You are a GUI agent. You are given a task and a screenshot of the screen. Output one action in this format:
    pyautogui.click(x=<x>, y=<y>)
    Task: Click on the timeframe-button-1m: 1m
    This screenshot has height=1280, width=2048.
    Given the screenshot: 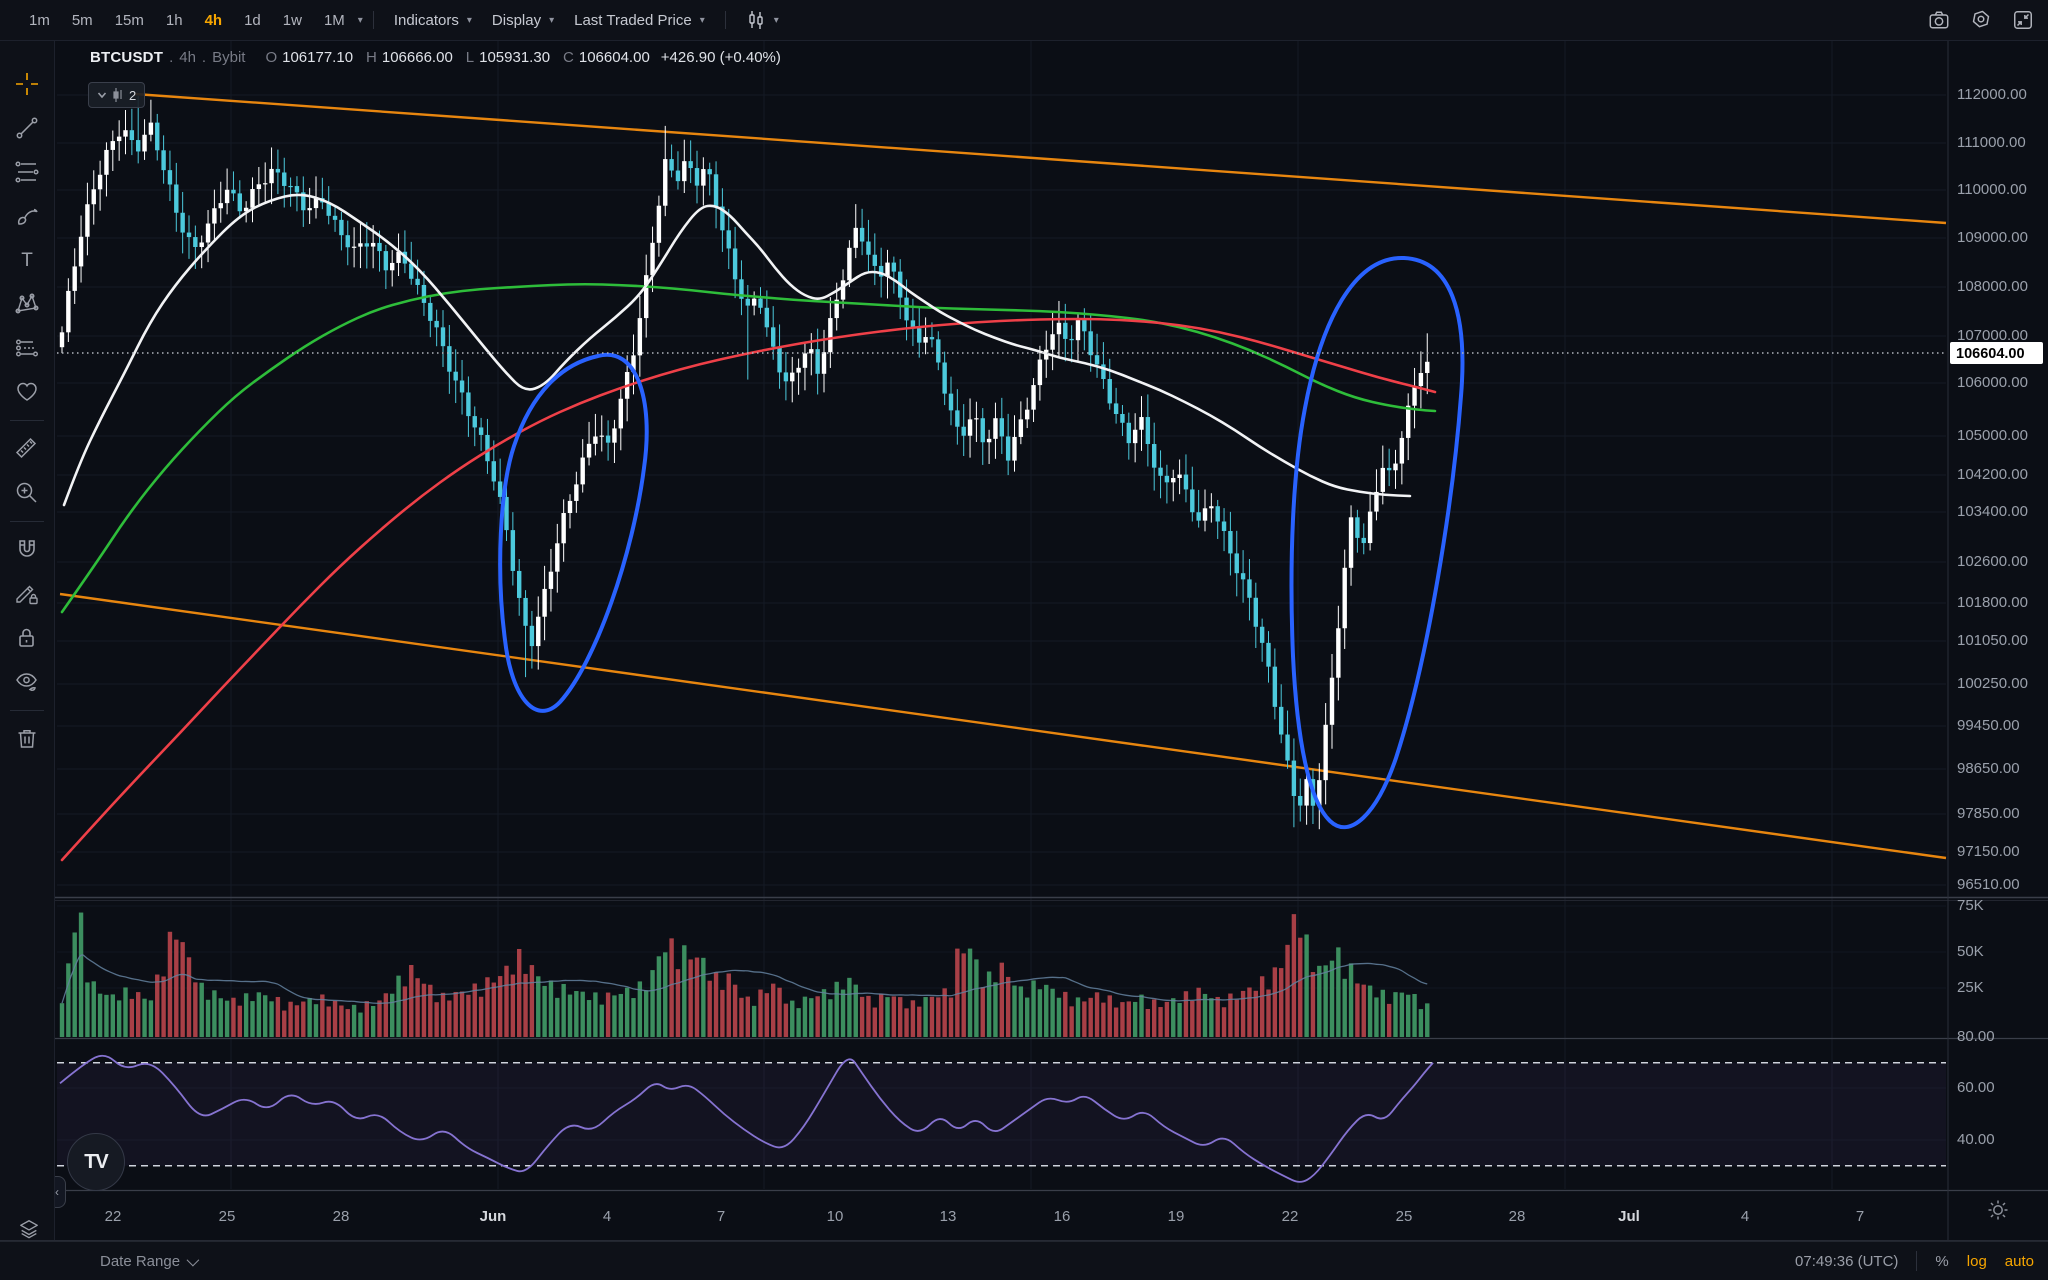 What is the action you would take?
    pyautogui.click(x=39, y=20)
    